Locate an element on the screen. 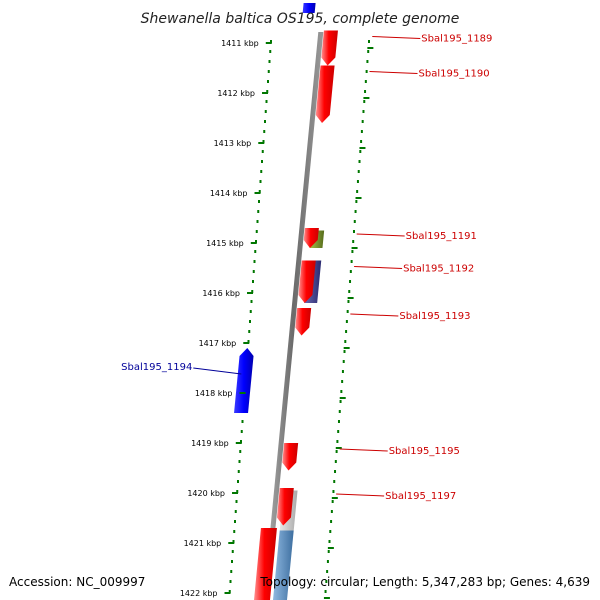  gene-label: Sbal195_1191 is located at coordinates (441, 236).